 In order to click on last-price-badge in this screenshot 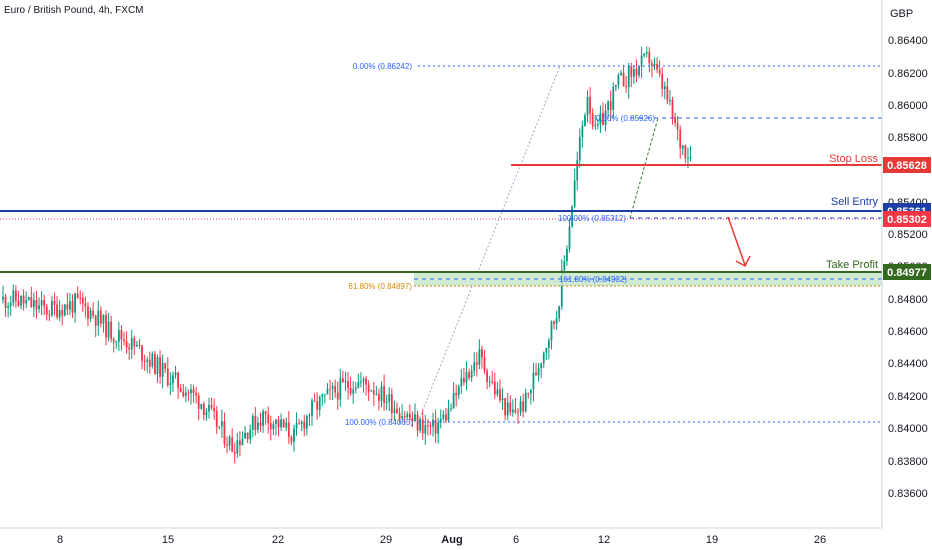, I will do `click(907, 219)`.